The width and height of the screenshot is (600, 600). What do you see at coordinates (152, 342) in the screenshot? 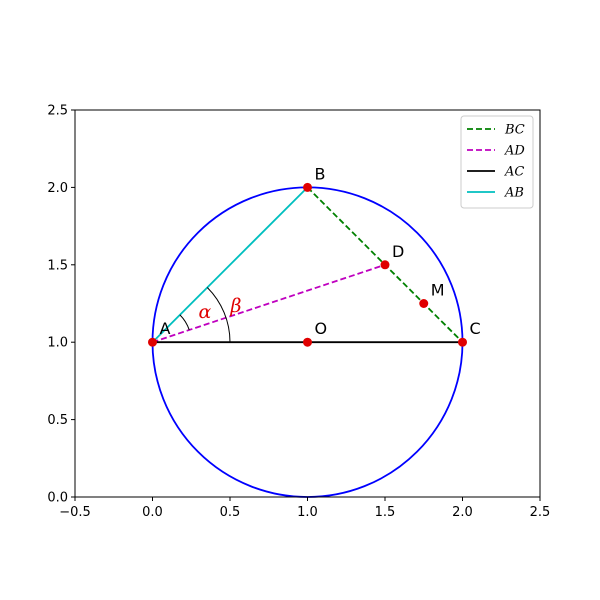
I see `point-a` at bounding box center [152, 342].